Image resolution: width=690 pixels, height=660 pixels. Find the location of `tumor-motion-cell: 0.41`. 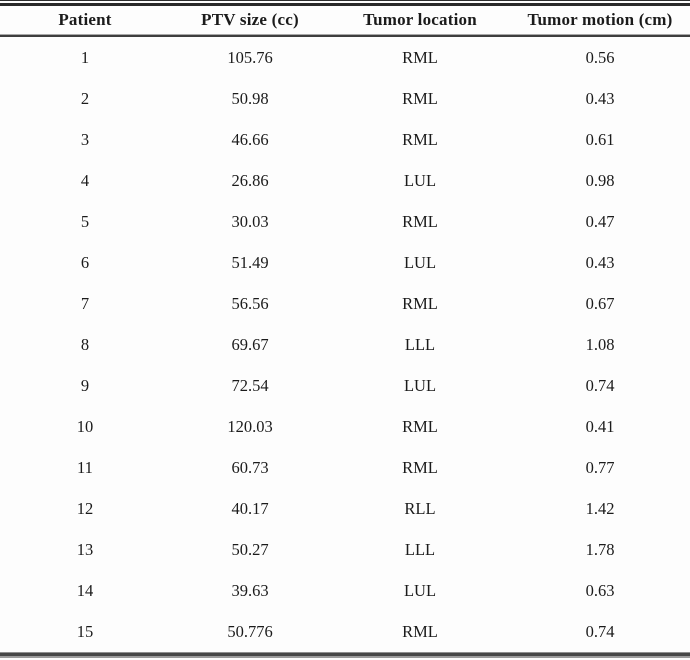

tumor-motion-cell: 0.41 is located at coordinates (600, 426).